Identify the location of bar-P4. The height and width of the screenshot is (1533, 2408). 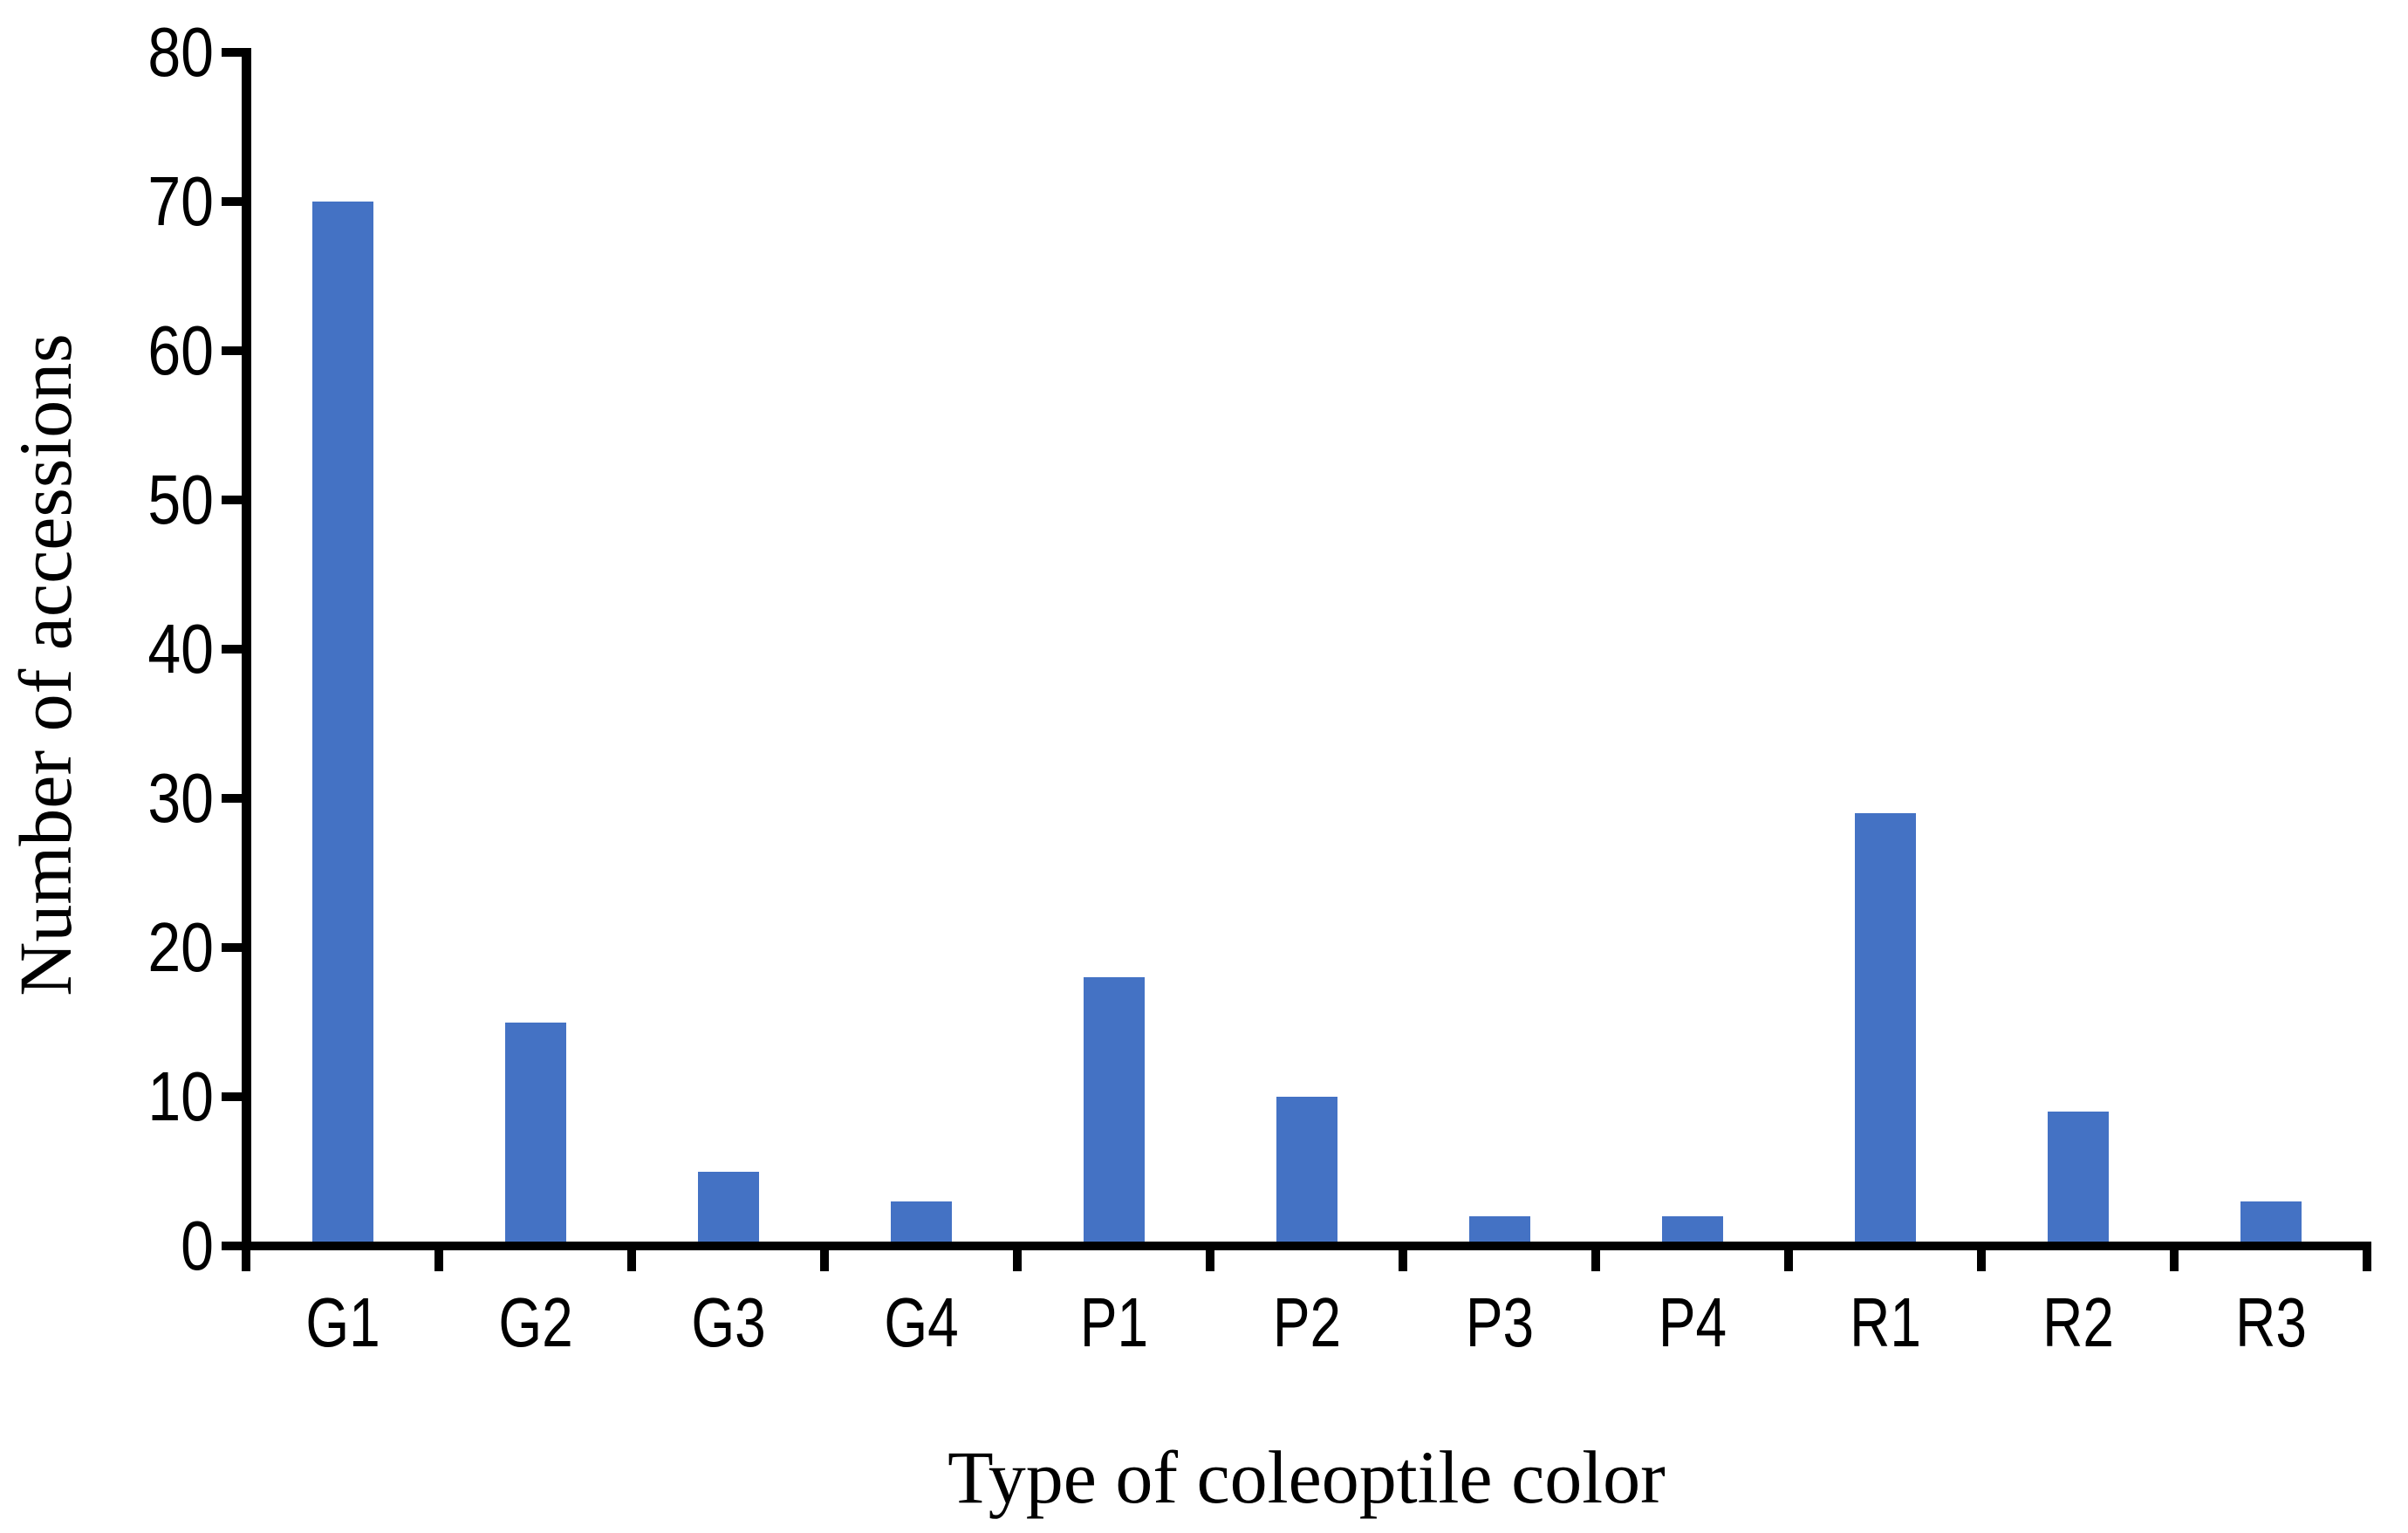
(1692, 1230).